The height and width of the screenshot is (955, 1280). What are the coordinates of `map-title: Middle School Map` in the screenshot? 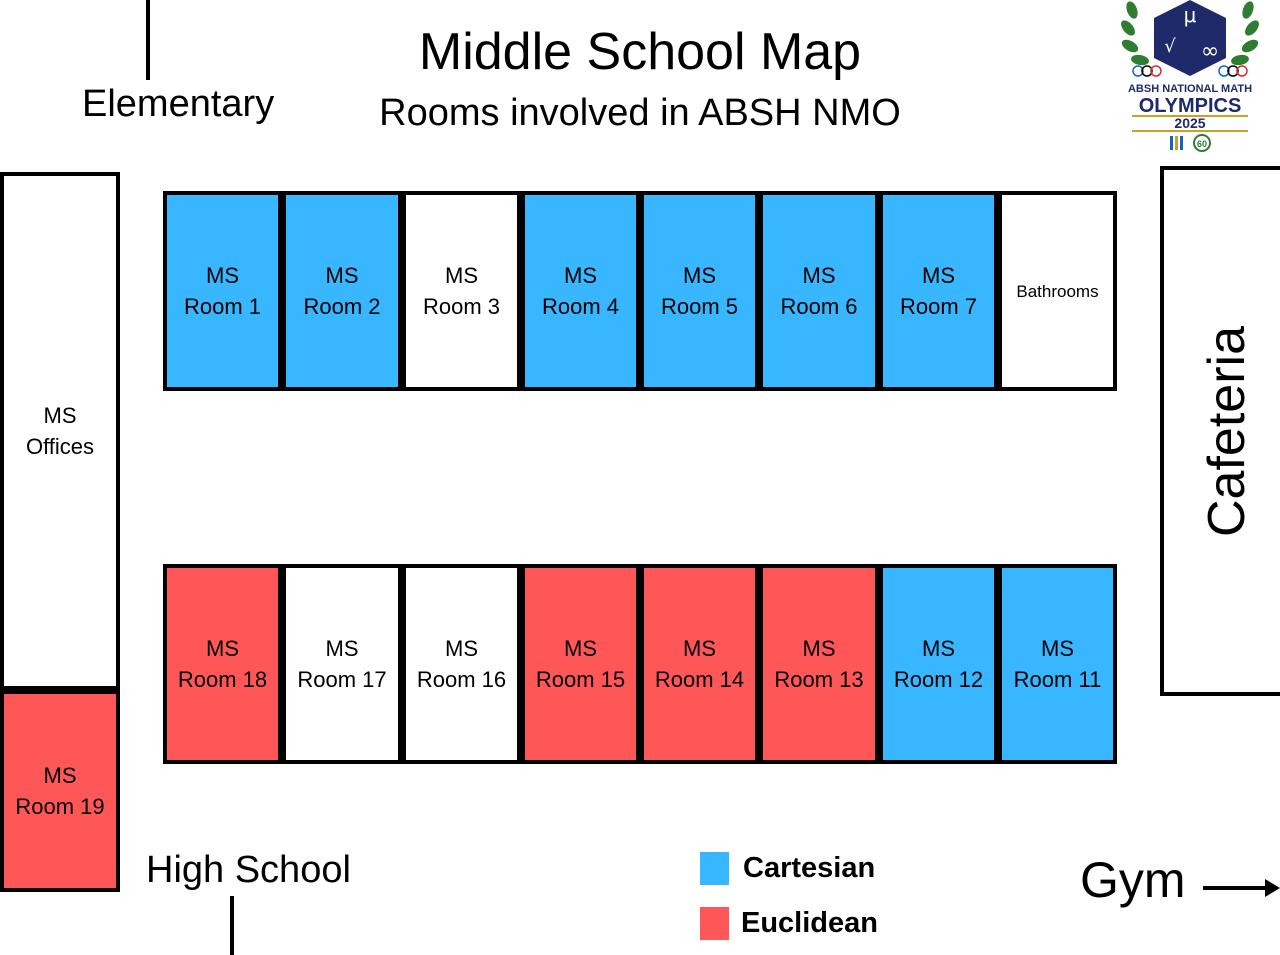 It's located at (640, 52).